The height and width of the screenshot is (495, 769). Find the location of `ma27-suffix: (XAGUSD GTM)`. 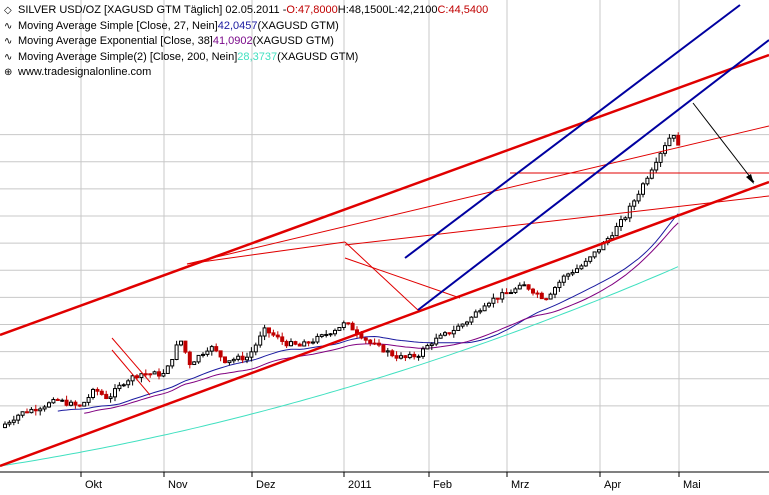

ma27-suffix: (XAGUSD GTM) is located at coordinates (298, 25).